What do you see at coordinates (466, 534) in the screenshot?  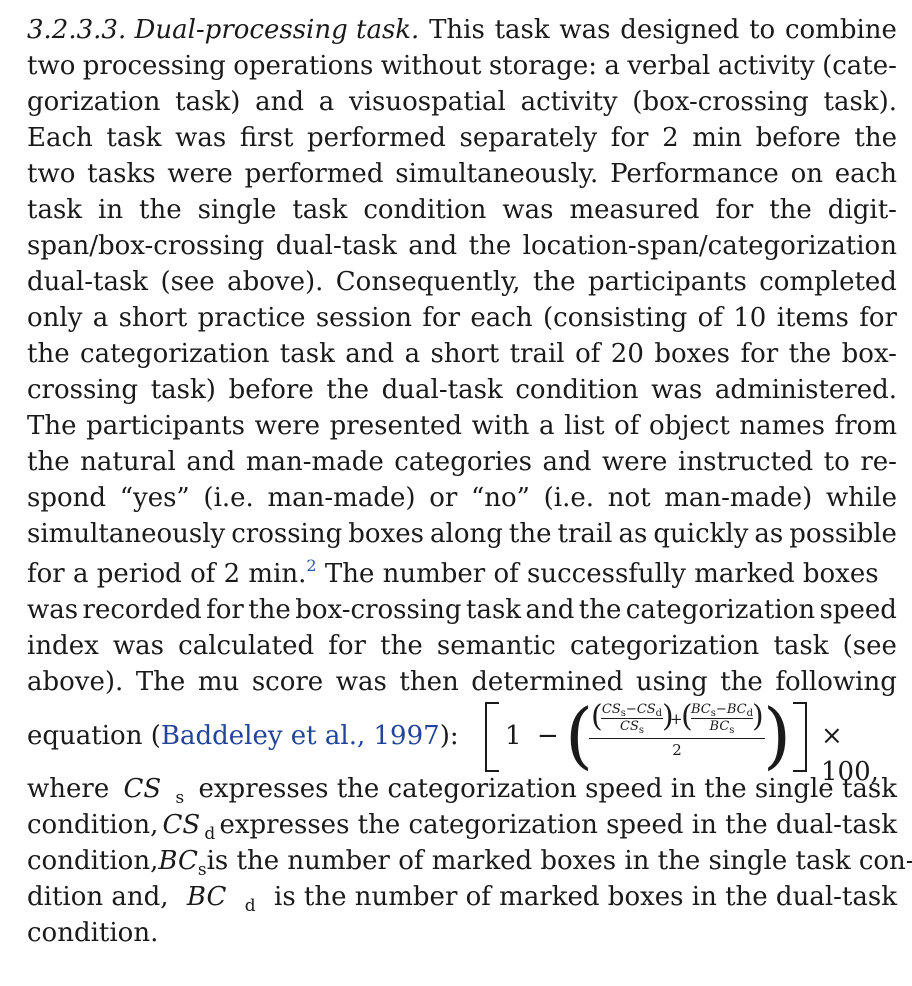 I see `word: along` at bounding box center [466, 534].